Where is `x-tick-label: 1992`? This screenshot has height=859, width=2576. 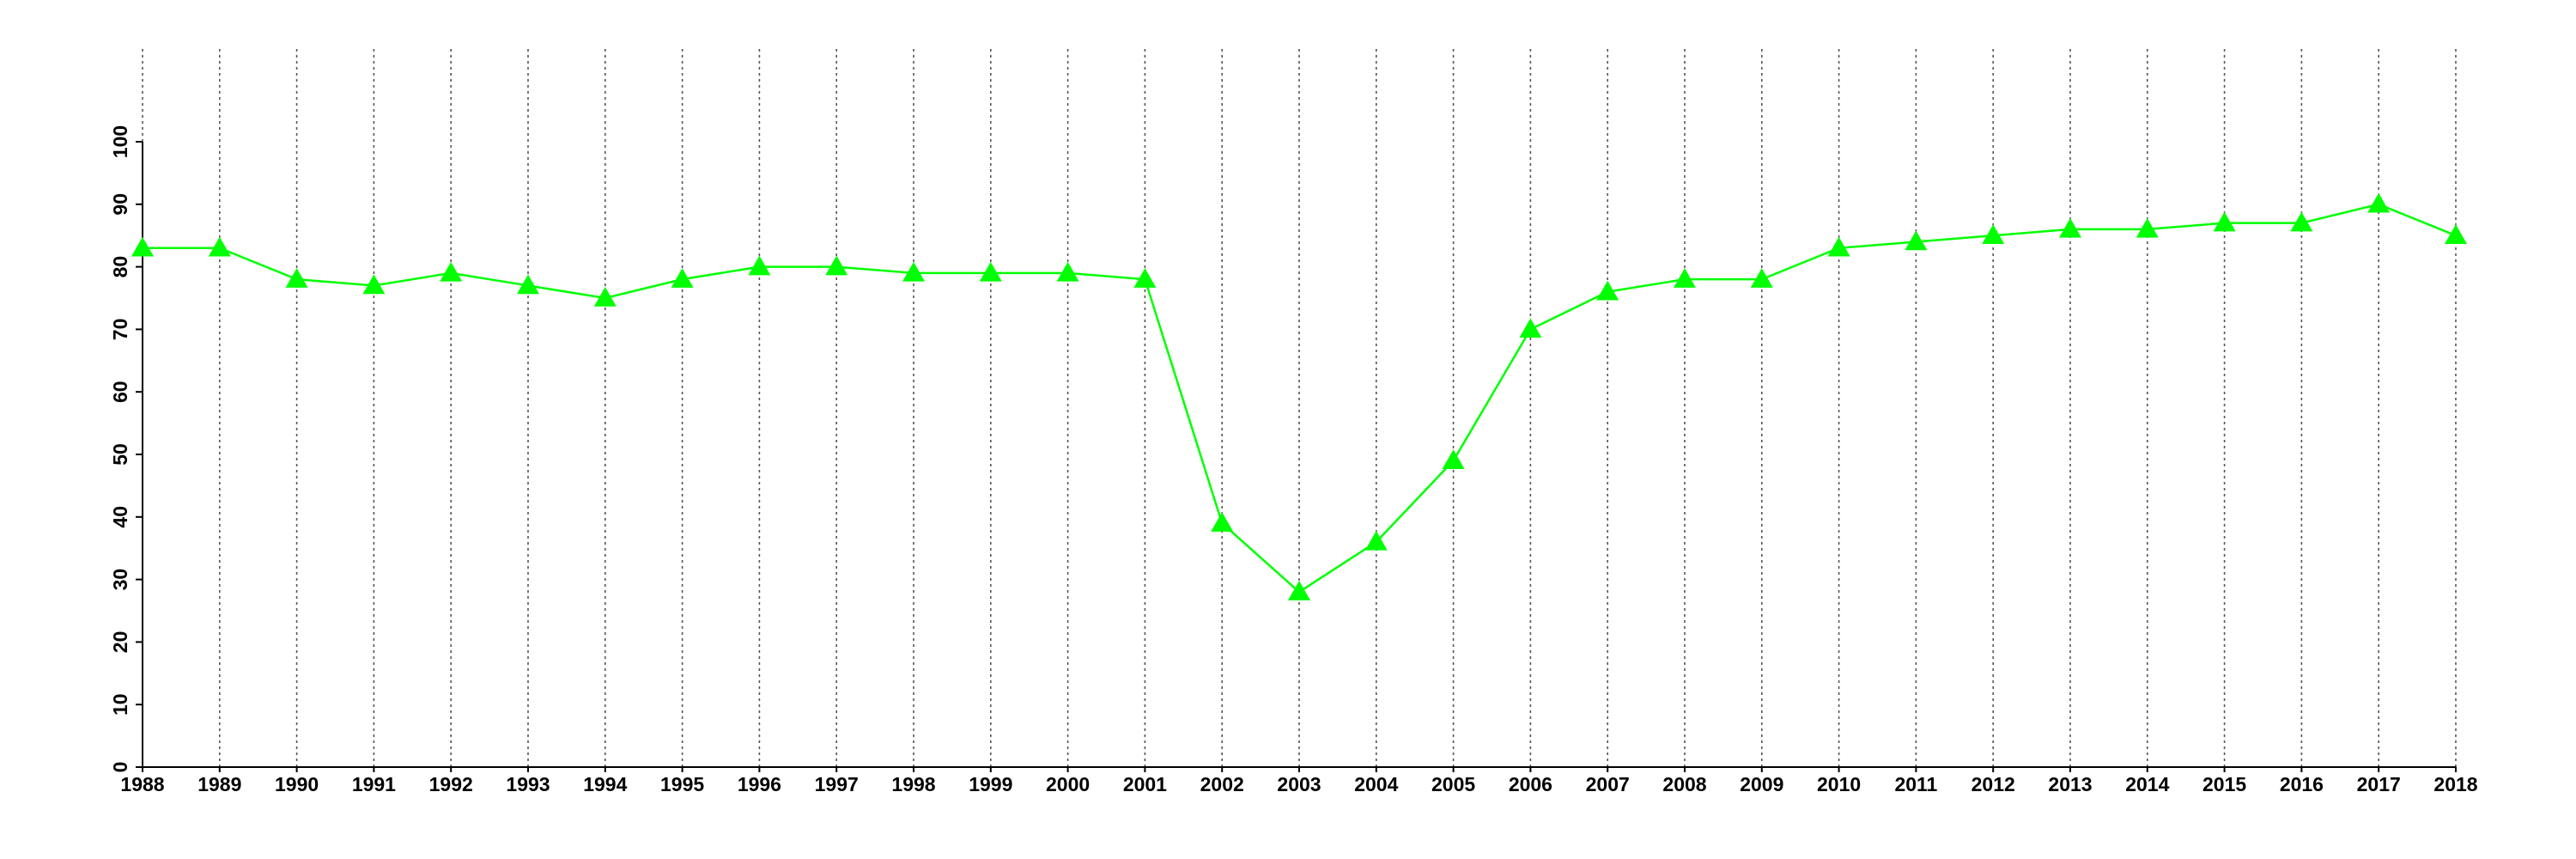 x-tick-label: 1992 is located at coordinates (451, 784).